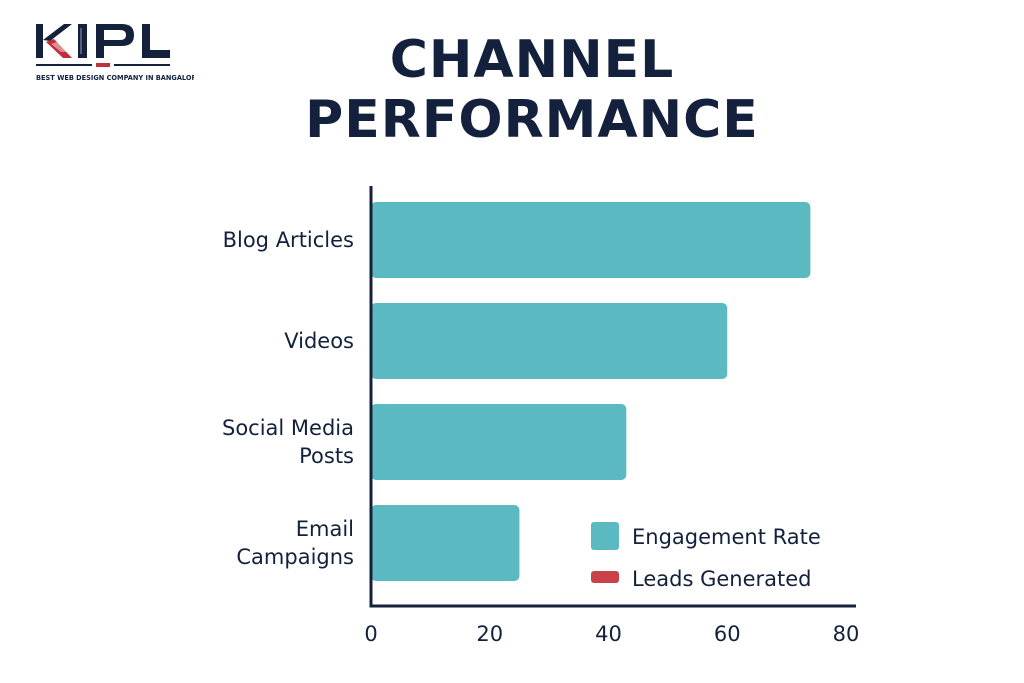 The image size is (1024, 683). I want to click on category-label: Social Media, so click(288, 428).